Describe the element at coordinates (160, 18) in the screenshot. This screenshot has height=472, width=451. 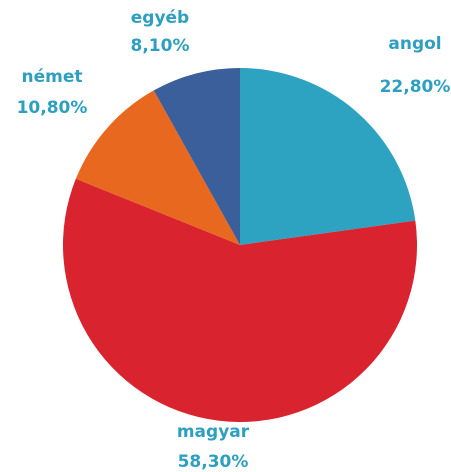
I see `slice-label-name: egyéb` at that location.